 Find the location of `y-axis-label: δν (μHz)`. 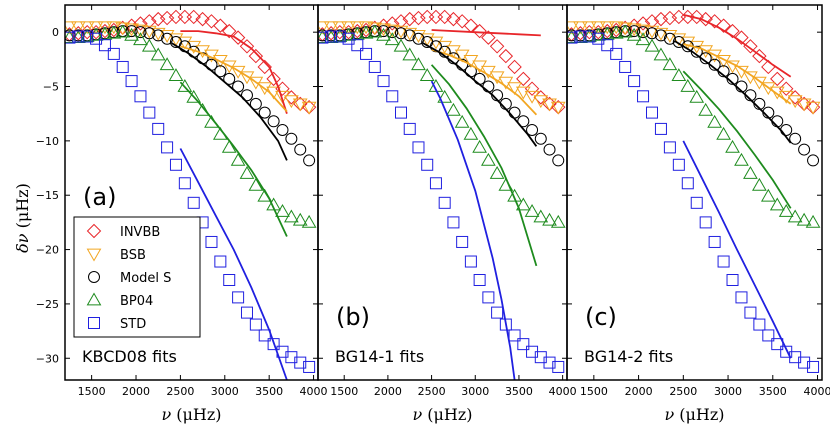

y-axis-label: δν (μHz) is located at coordinates (22, 218).